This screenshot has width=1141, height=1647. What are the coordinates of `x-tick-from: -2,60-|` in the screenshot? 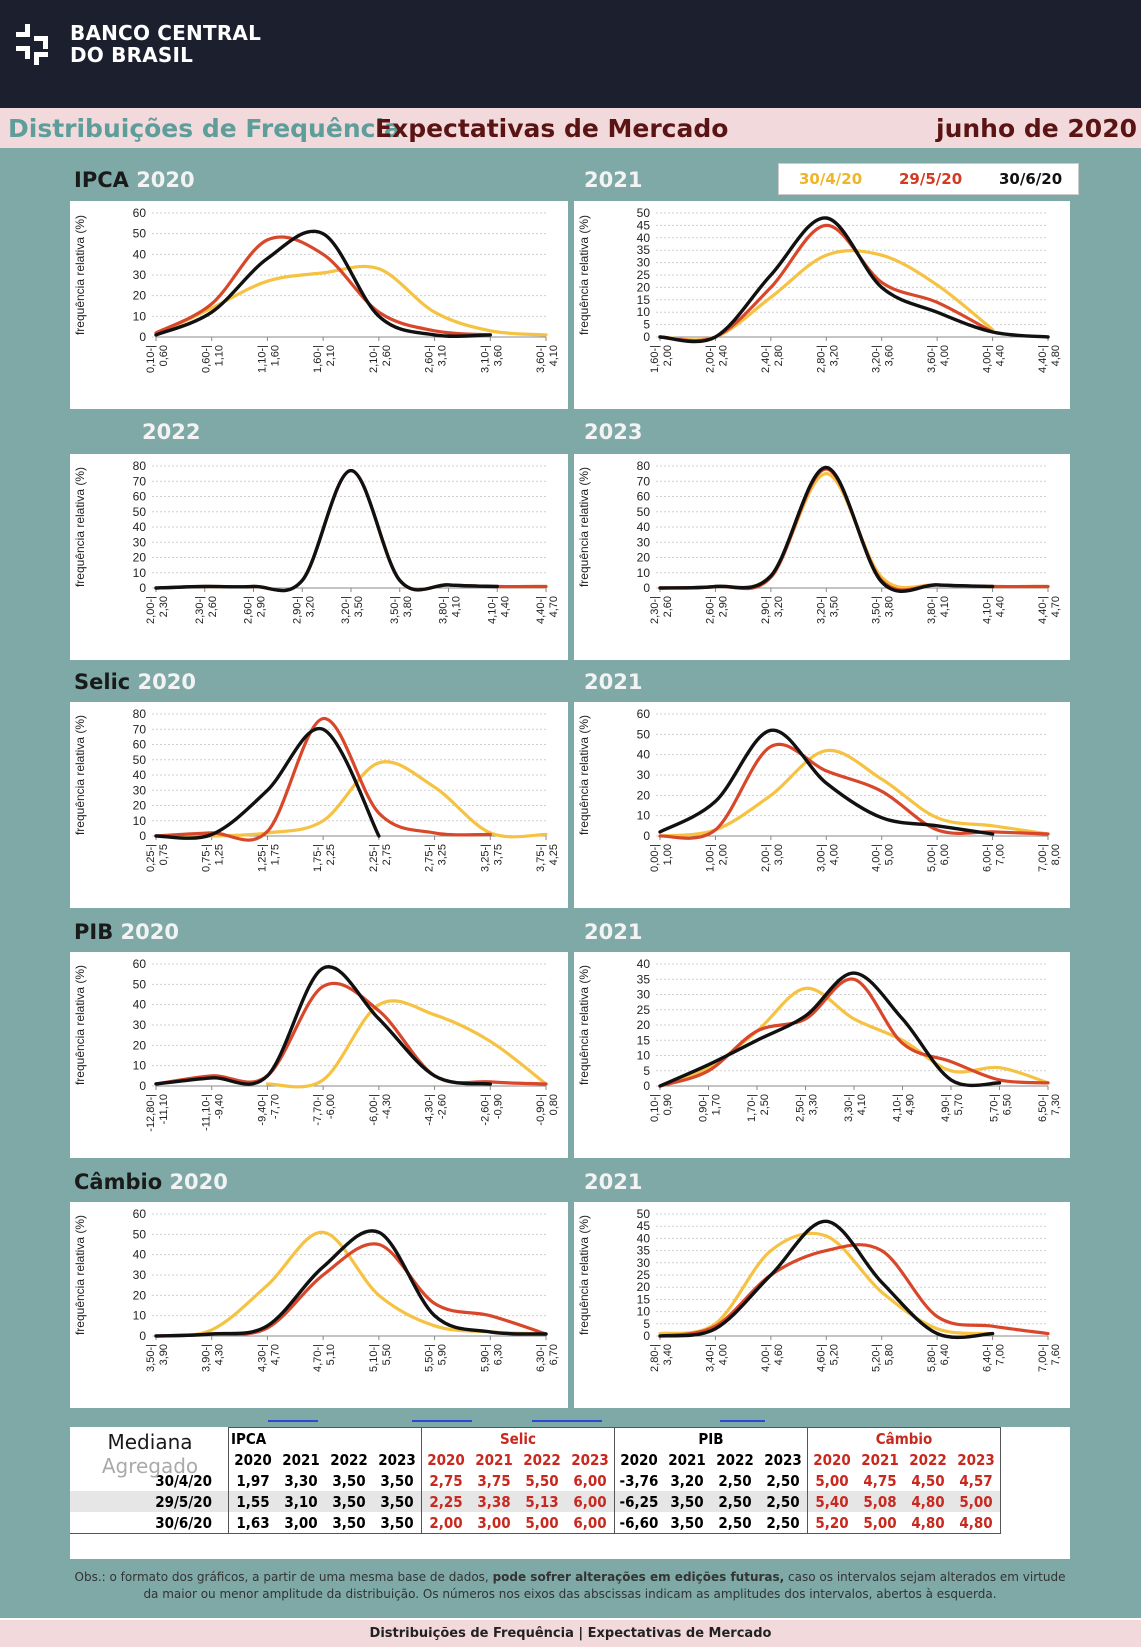 It's located at (485, 1110).